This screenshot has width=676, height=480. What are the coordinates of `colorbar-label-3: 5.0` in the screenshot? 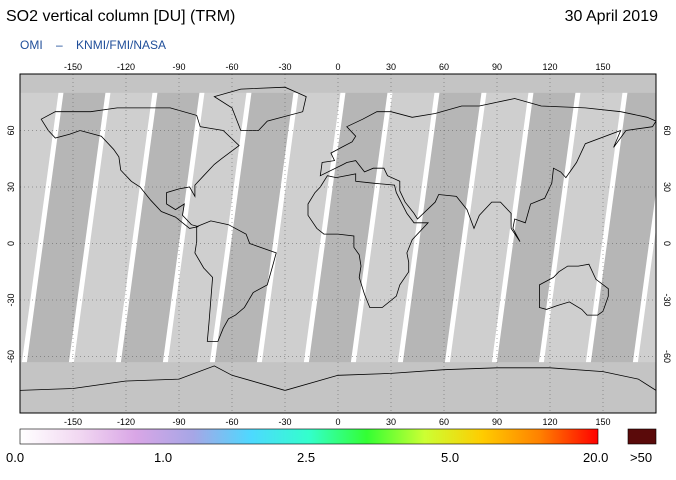 It's located at (450, 457).